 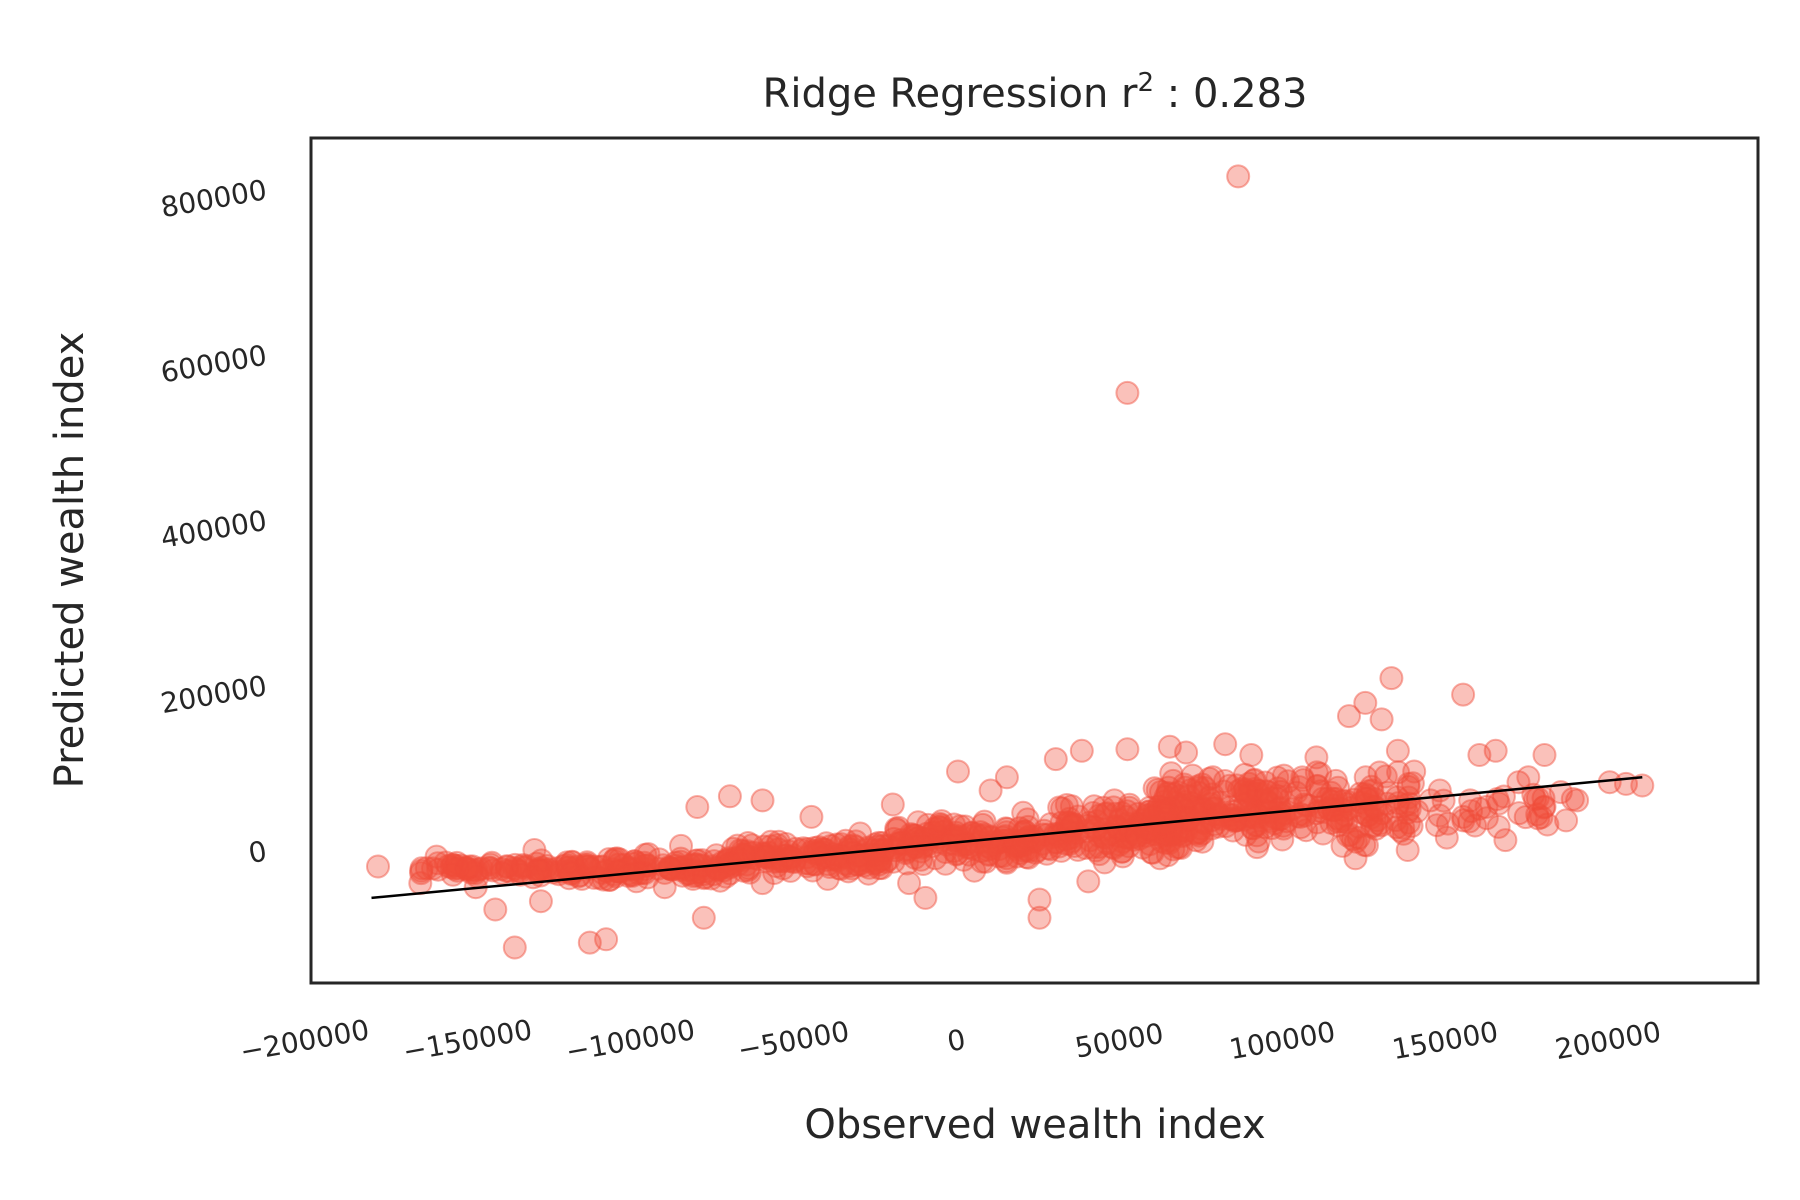 I want to click on x-tick-label: 0, so click(x=956, y=1041).